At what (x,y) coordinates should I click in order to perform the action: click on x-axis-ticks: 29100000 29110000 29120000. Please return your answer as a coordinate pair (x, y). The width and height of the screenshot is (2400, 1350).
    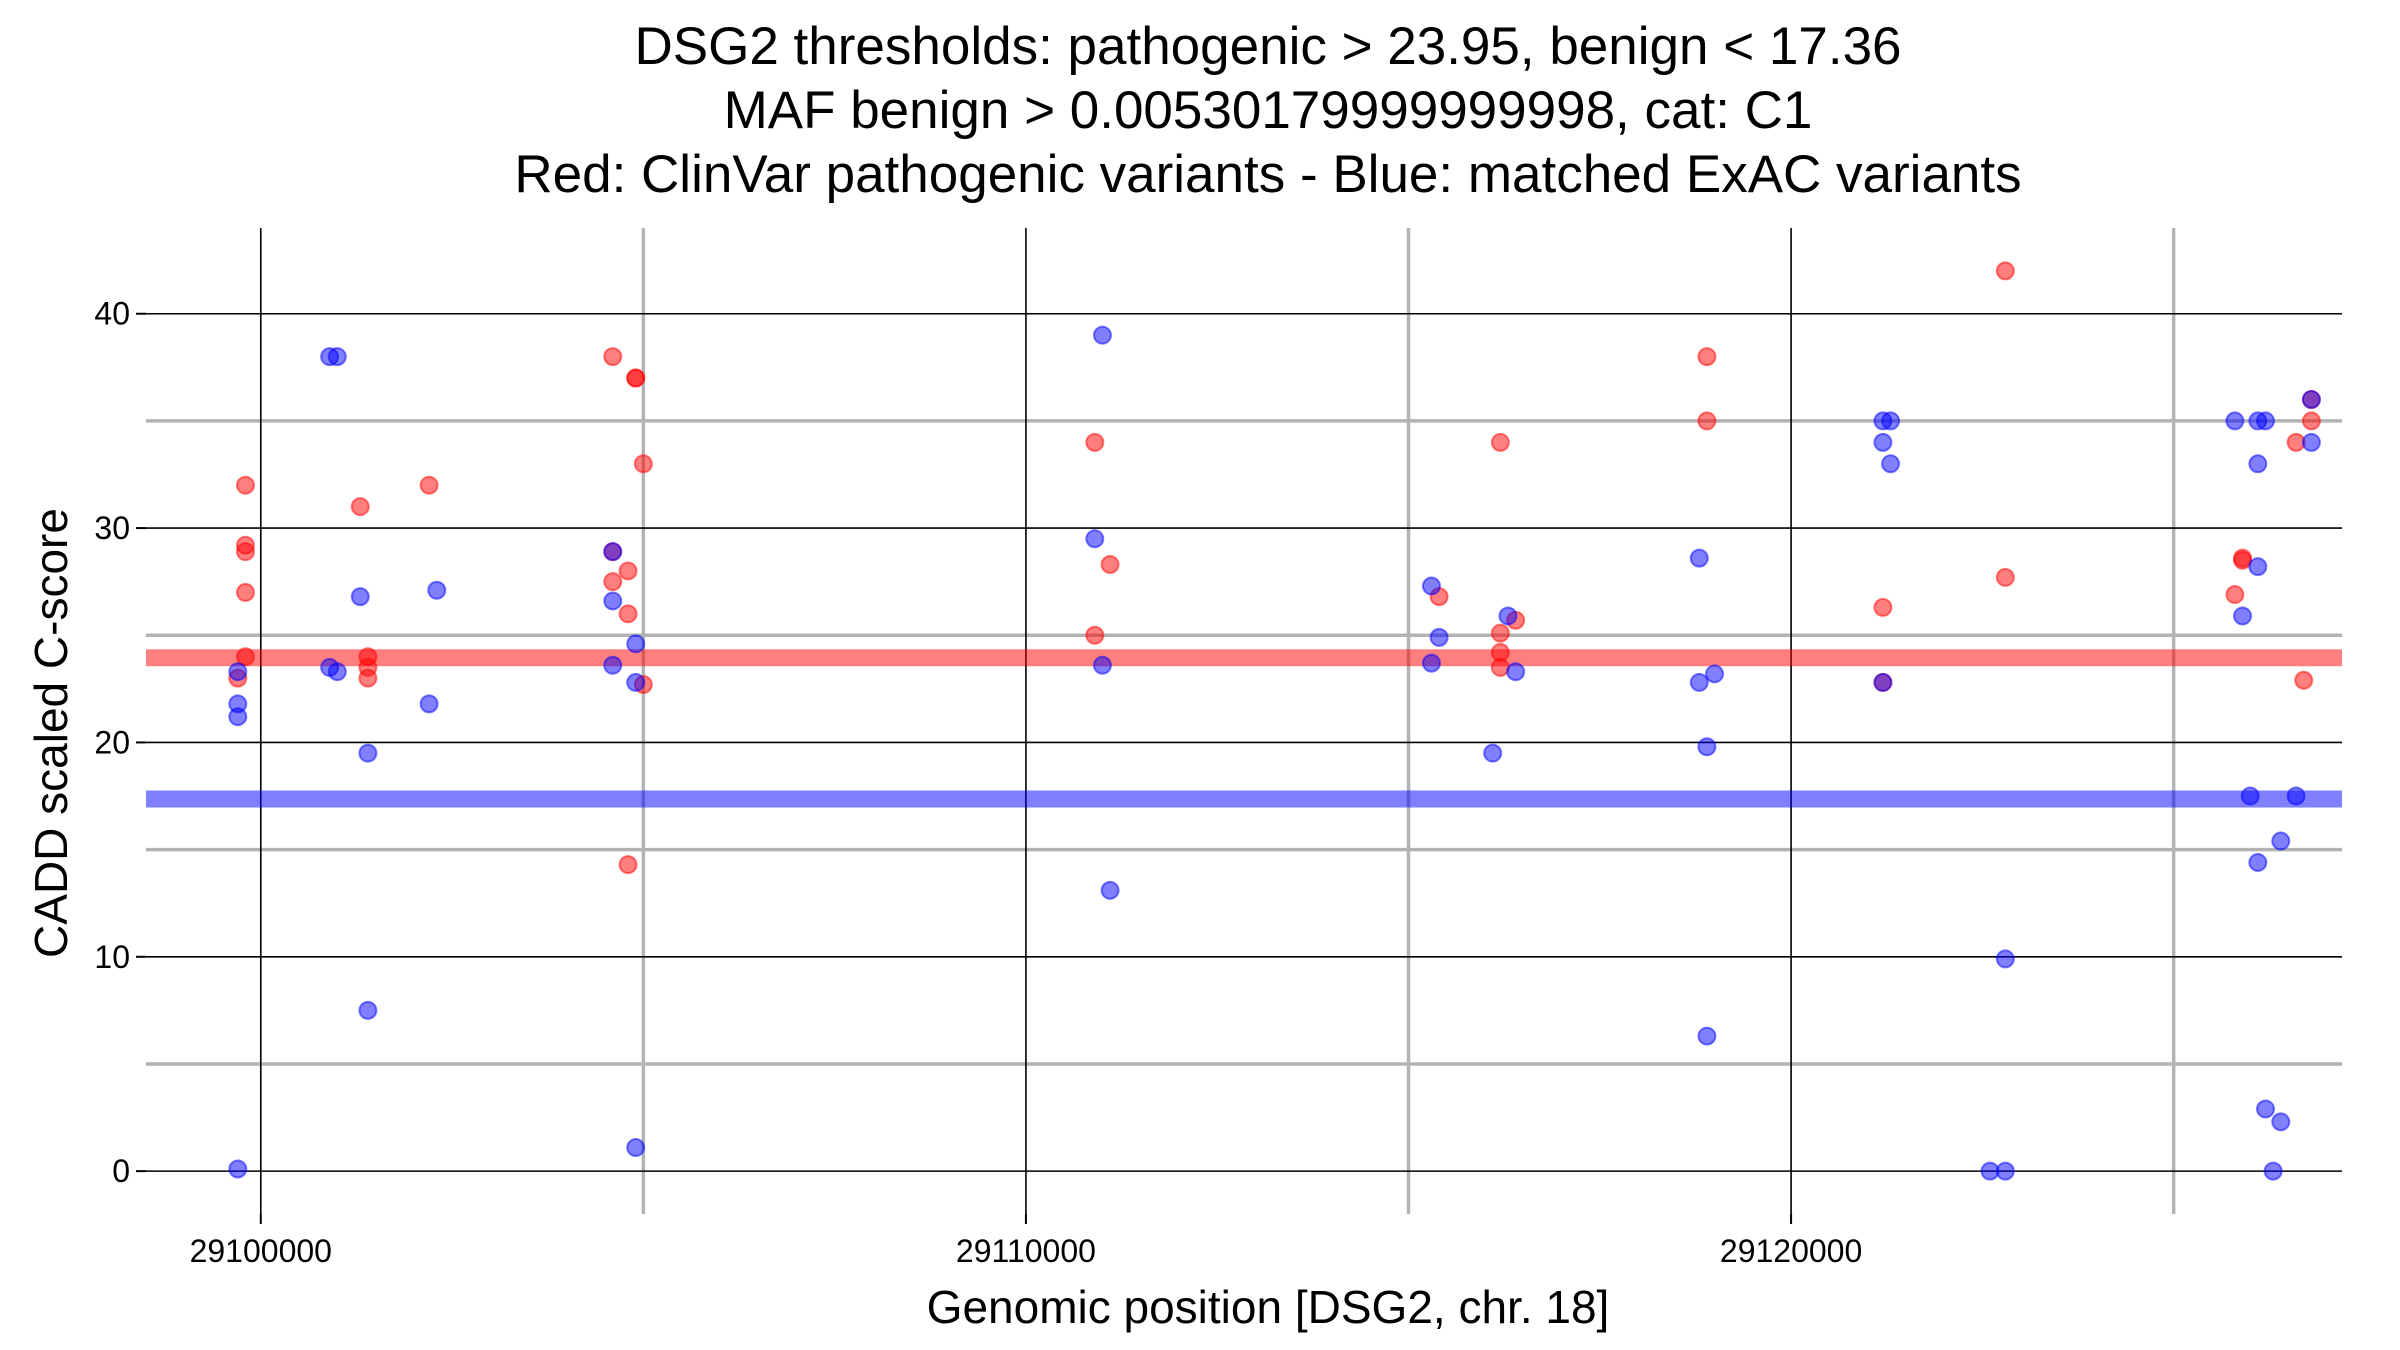
    Looking at the image, I should click on (1026, 1241).